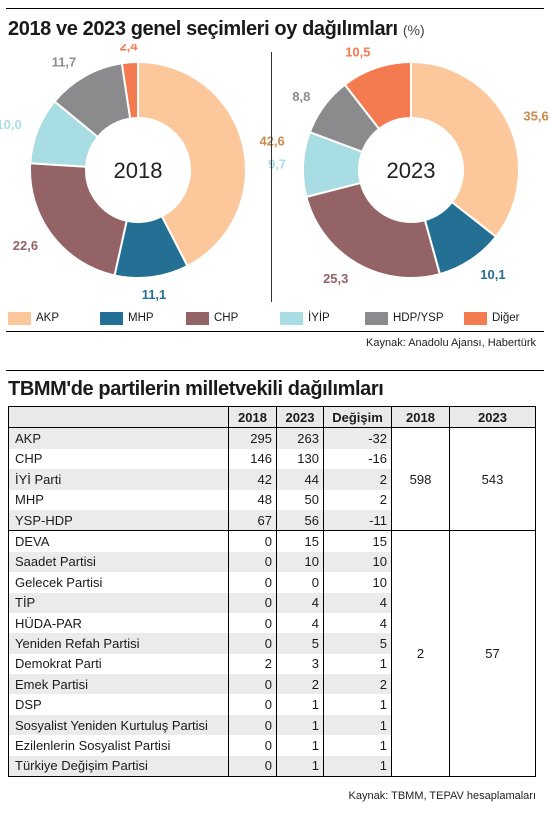  What do you see at coordinates (300, 459) in the screenshot?
I see `cell-y2023: 130` at bounding box center [300, 459].